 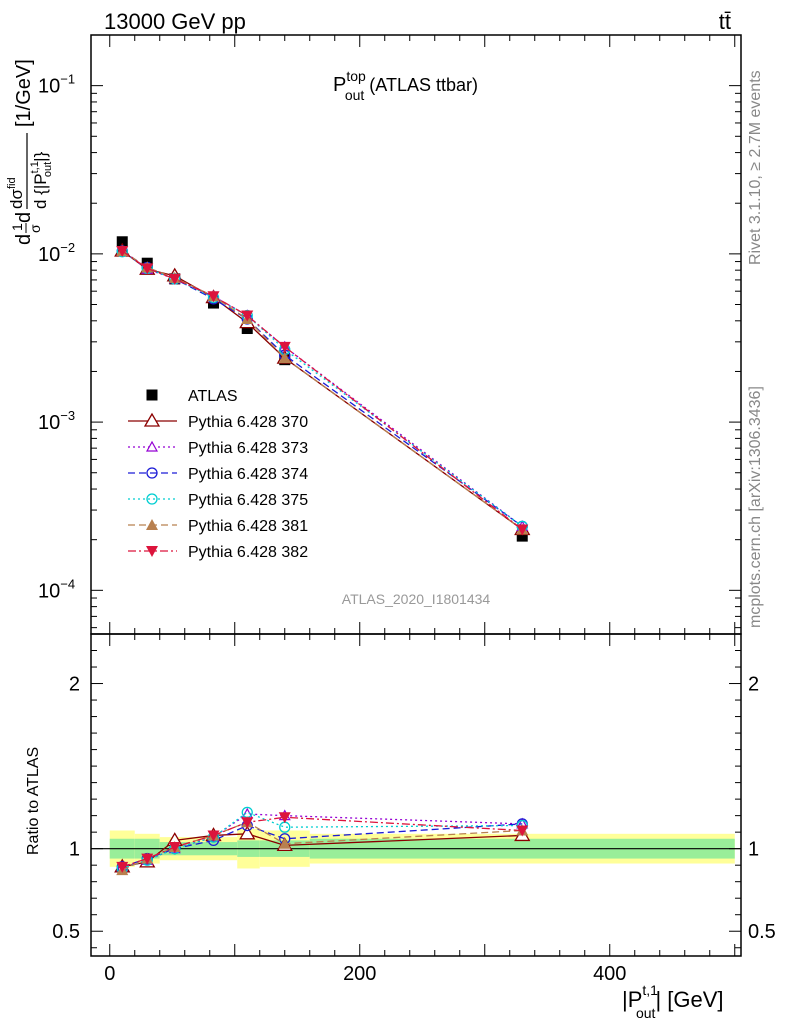 I want to click on legend-label: Pythia 6.428 373, so click(x=248, y=448).